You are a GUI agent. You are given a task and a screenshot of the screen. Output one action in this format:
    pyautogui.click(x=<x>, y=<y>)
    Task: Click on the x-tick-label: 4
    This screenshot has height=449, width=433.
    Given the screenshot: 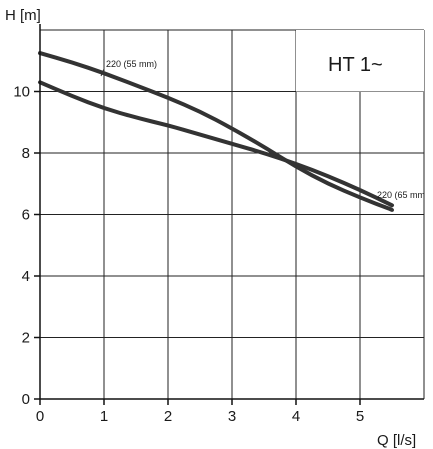 What is the action you would take?
    pyautogui.click(x=296, y=416)
    